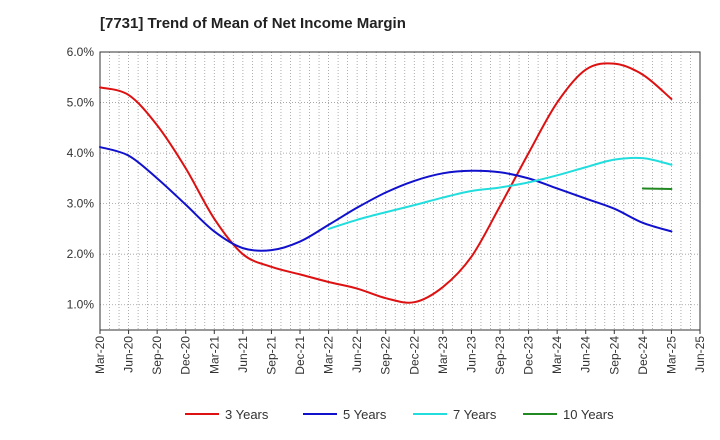 The width and height of the screenshot is (720, 440). Describe the element at coordinates (471, 354) in the screenshot. I see `x-tick-label: Jun-23` at that location.